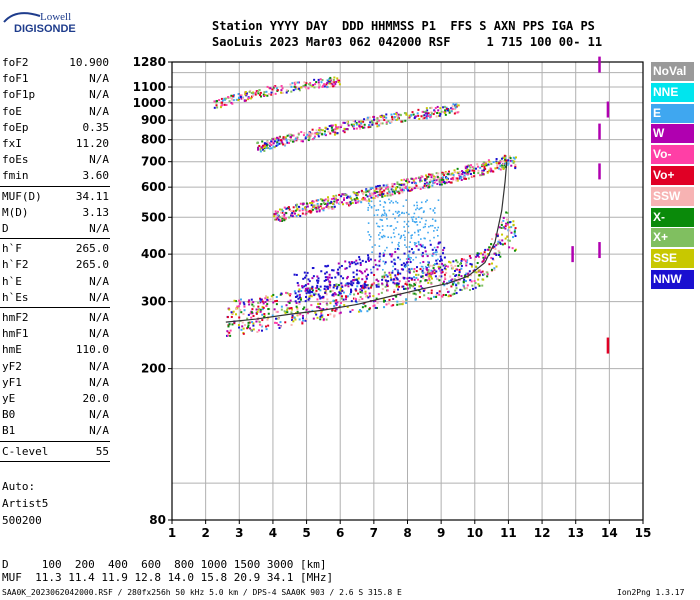  Describe the element at coordinates (153, 187) in the screenshot. I see `y-tick-label: 600` at that location.